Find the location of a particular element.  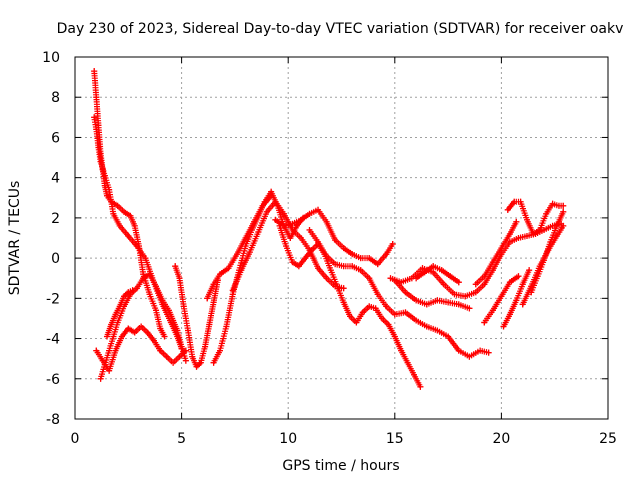

y-tick-label: 2 is located at coordinates (55, 219).